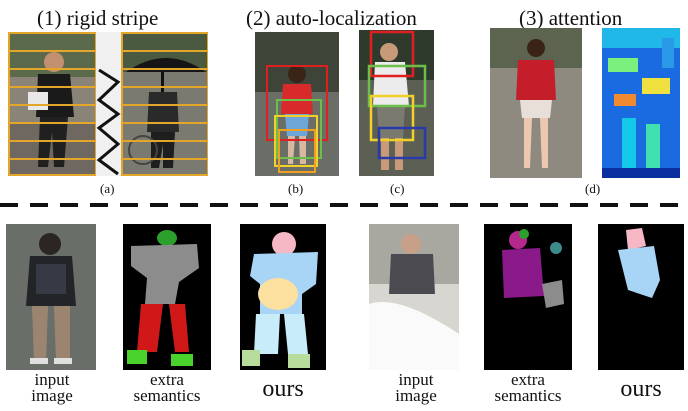  I want to click on caption-input-image-2: input image, so click(416, 387).